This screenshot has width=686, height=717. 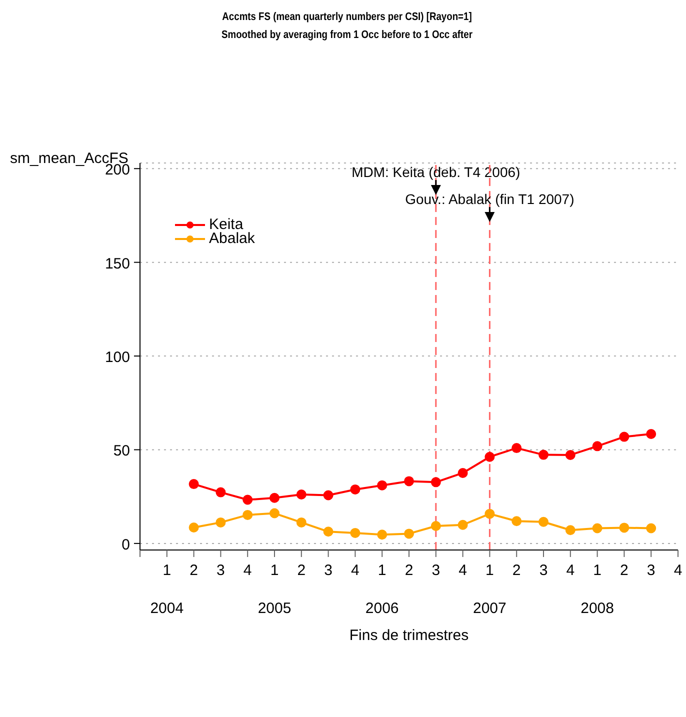 What do you see at coordinates (347, 17) in the screenshot?
I see `chart-title: Accmts FS (mean quarterly numbers per CSI) [Rayon=1]` at bounding box center [347, 17].